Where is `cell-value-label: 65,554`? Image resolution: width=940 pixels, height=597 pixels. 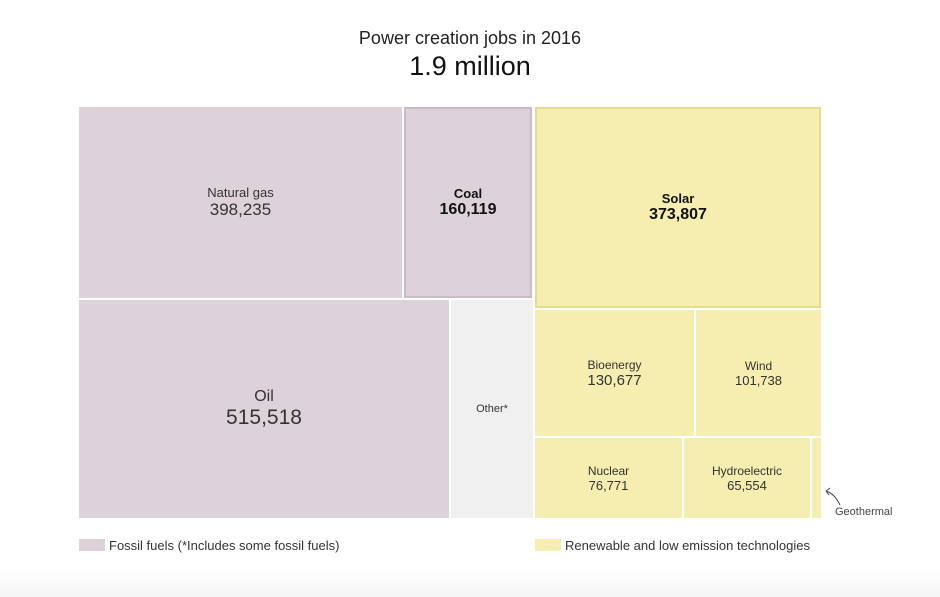 cell-value-label: 65,554 is located at coordinates (747, 485).